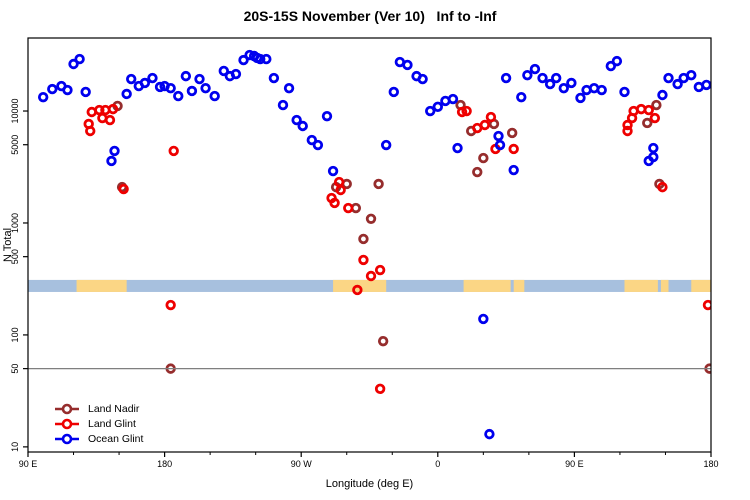  Describe the element at coordinates (369, 484) in the screenshot. I see `x-axis-title: Longitude (deg E)` at that location.